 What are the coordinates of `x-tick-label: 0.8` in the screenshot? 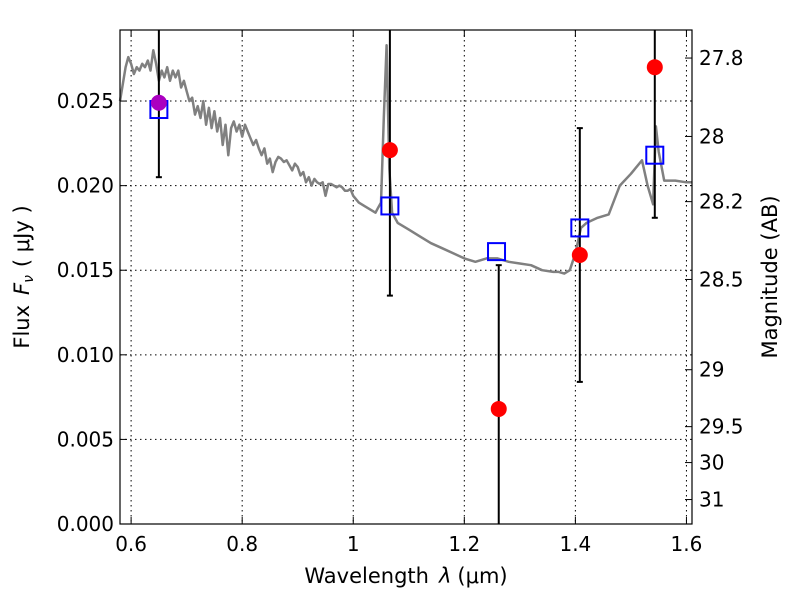 It's located at (242, 544).